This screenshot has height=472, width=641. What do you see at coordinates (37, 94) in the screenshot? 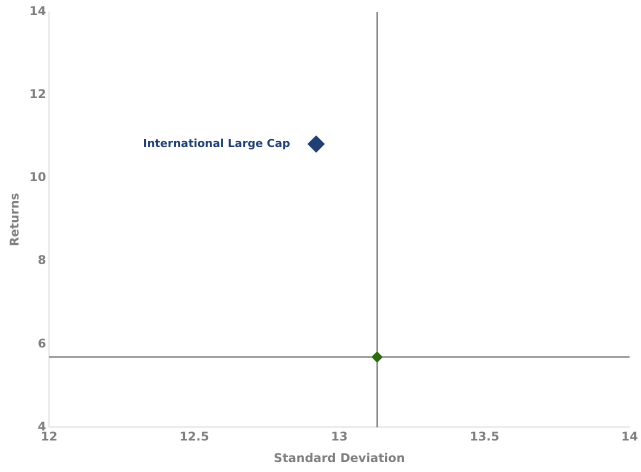
I see `y-tick-label: 12` at bounding box center [37, 94].